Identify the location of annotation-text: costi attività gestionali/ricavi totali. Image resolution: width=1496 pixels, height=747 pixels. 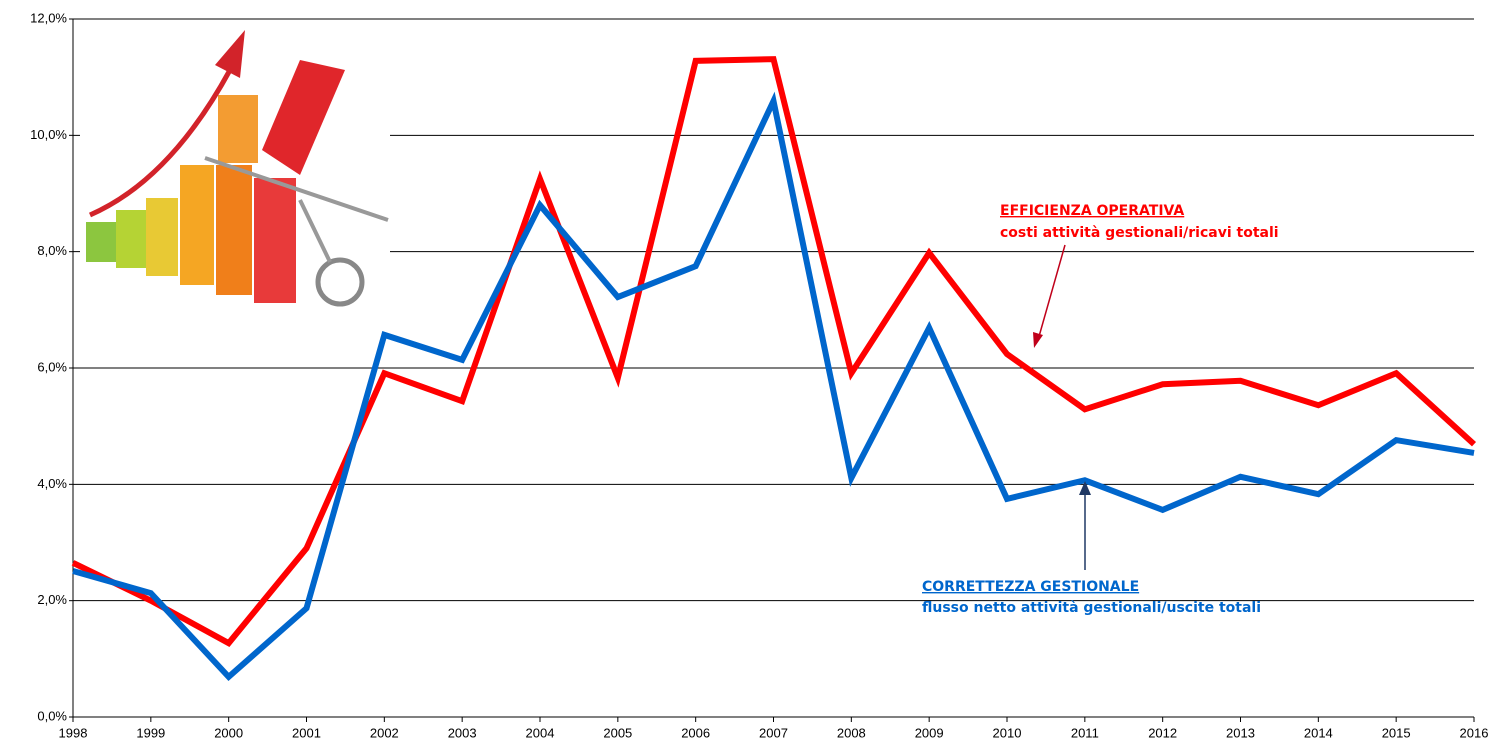
(1139, 233).